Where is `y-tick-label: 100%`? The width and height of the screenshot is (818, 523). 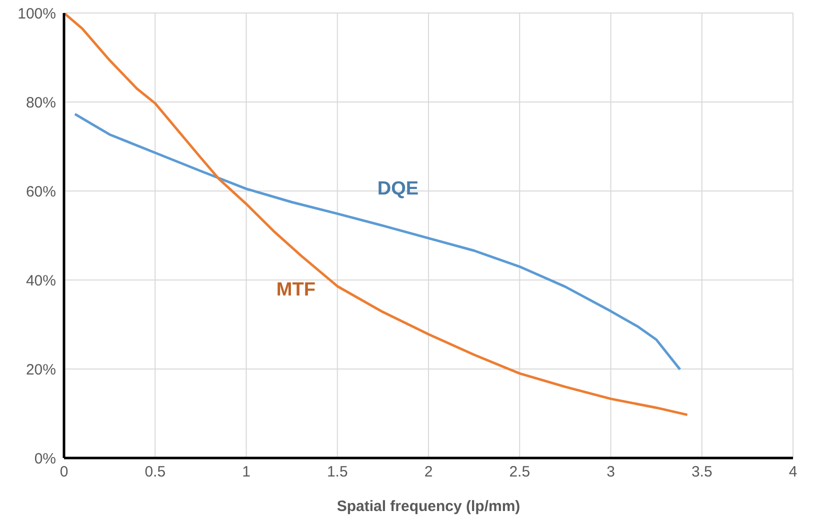 y-tick-label: 100% is located at coordinates (37, 13).